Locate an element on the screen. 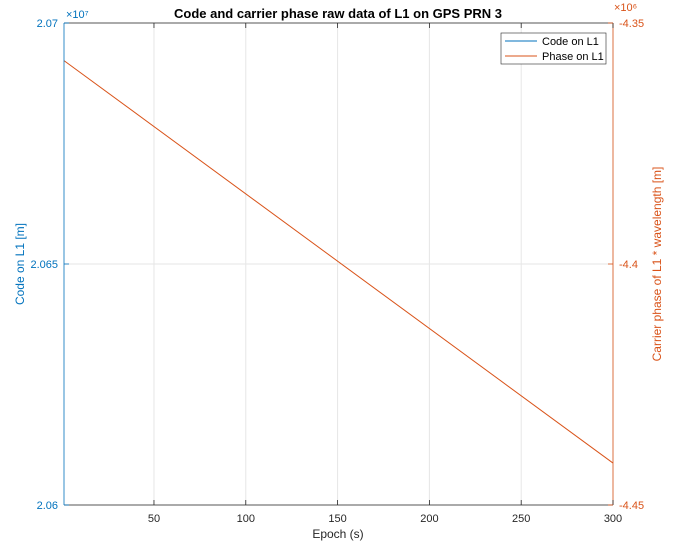  x-tick-label: 100 is located at coordinates (246, 519).